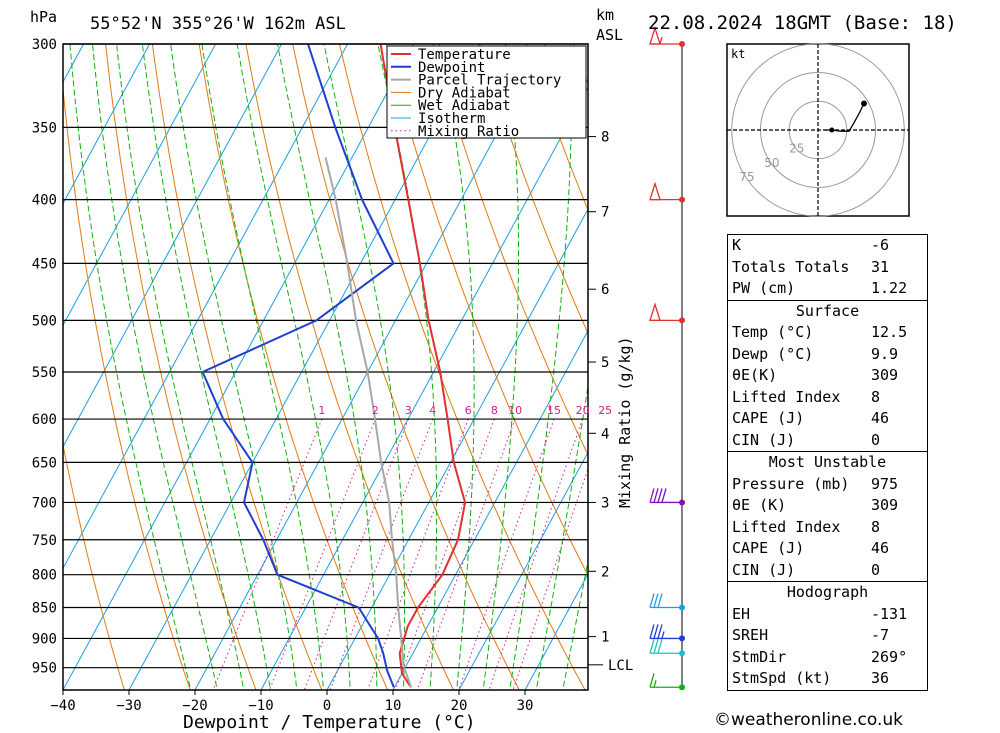 The height and width of the screenshot is (733, 1000). I want to click on mixing-ratio-label: 10, so click(515, 410).